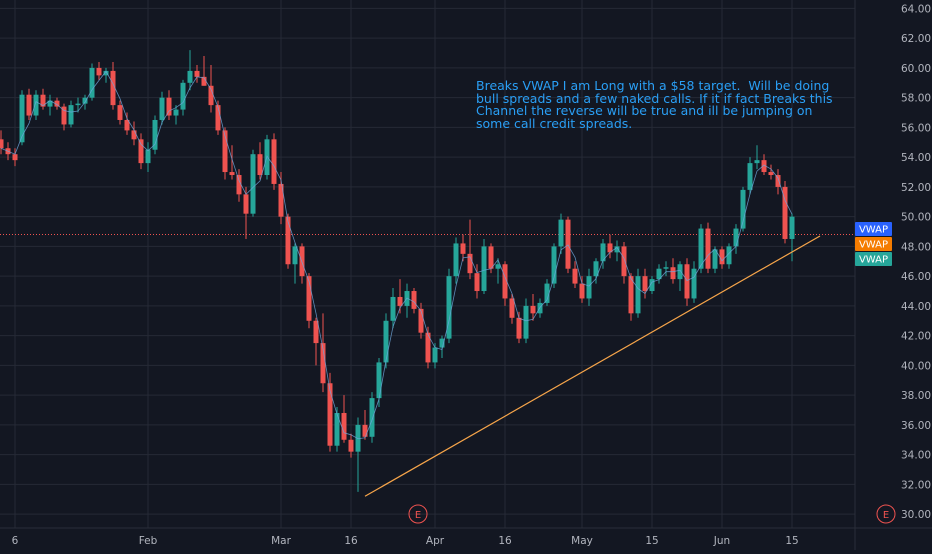 The width and height of the screenshot is (932, 554). What do you see at coordinates (791, 541) in the screenshot?
I see `x-tick-label: 15` at bounding box center [791, 541].